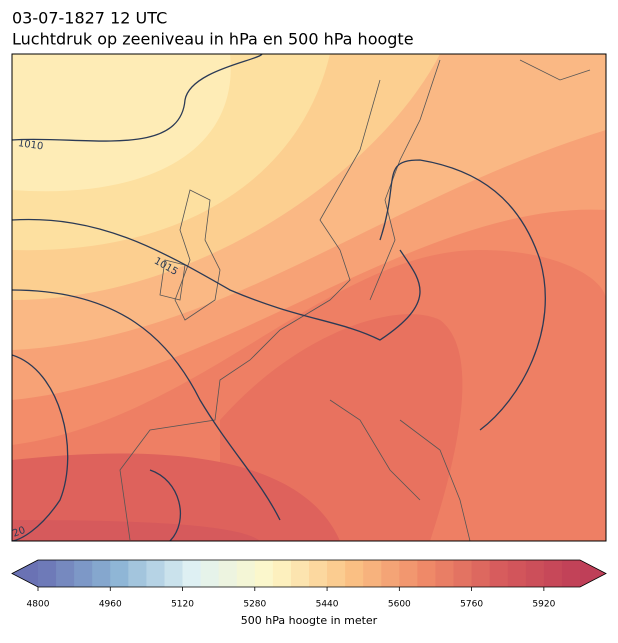 Image resolution: width=618 pixels, height=643 pixels. What do you see at coordinates (89, 18) in the screenshot?
I see `map-title: 03-07-1827 12 UTC` at bounding box center [89, 18].